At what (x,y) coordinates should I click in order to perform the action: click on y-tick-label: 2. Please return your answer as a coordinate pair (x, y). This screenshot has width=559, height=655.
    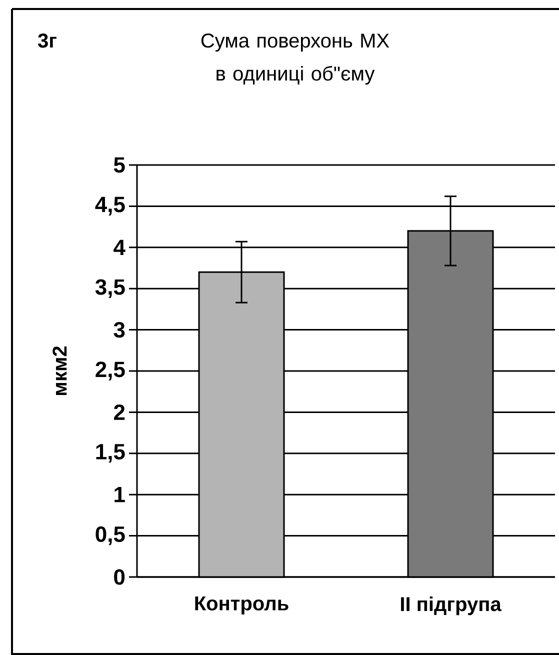
    Looking at the image, I should click on (119, 412).